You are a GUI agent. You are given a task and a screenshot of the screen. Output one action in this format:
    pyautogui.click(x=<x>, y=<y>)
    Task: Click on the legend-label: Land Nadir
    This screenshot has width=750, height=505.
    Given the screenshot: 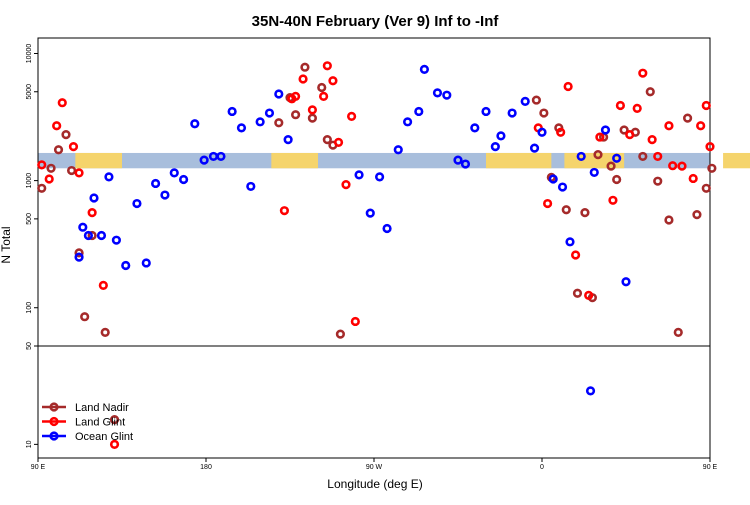 What is the action you would take?
    pyautogui.click(x=102, y=408)
    